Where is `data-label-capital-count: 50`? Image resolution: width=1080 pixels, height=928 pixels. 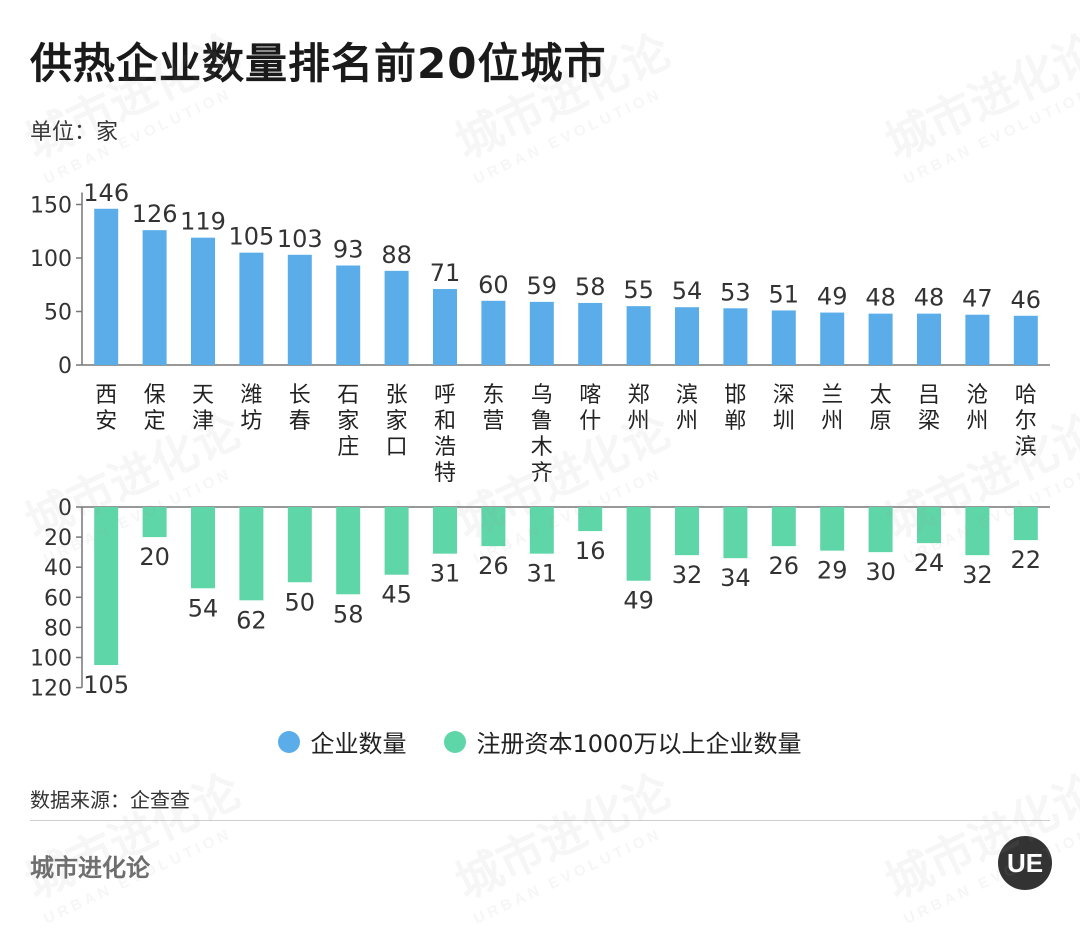
data-label-capital-count: 50 is located at coordinates (300, 602).